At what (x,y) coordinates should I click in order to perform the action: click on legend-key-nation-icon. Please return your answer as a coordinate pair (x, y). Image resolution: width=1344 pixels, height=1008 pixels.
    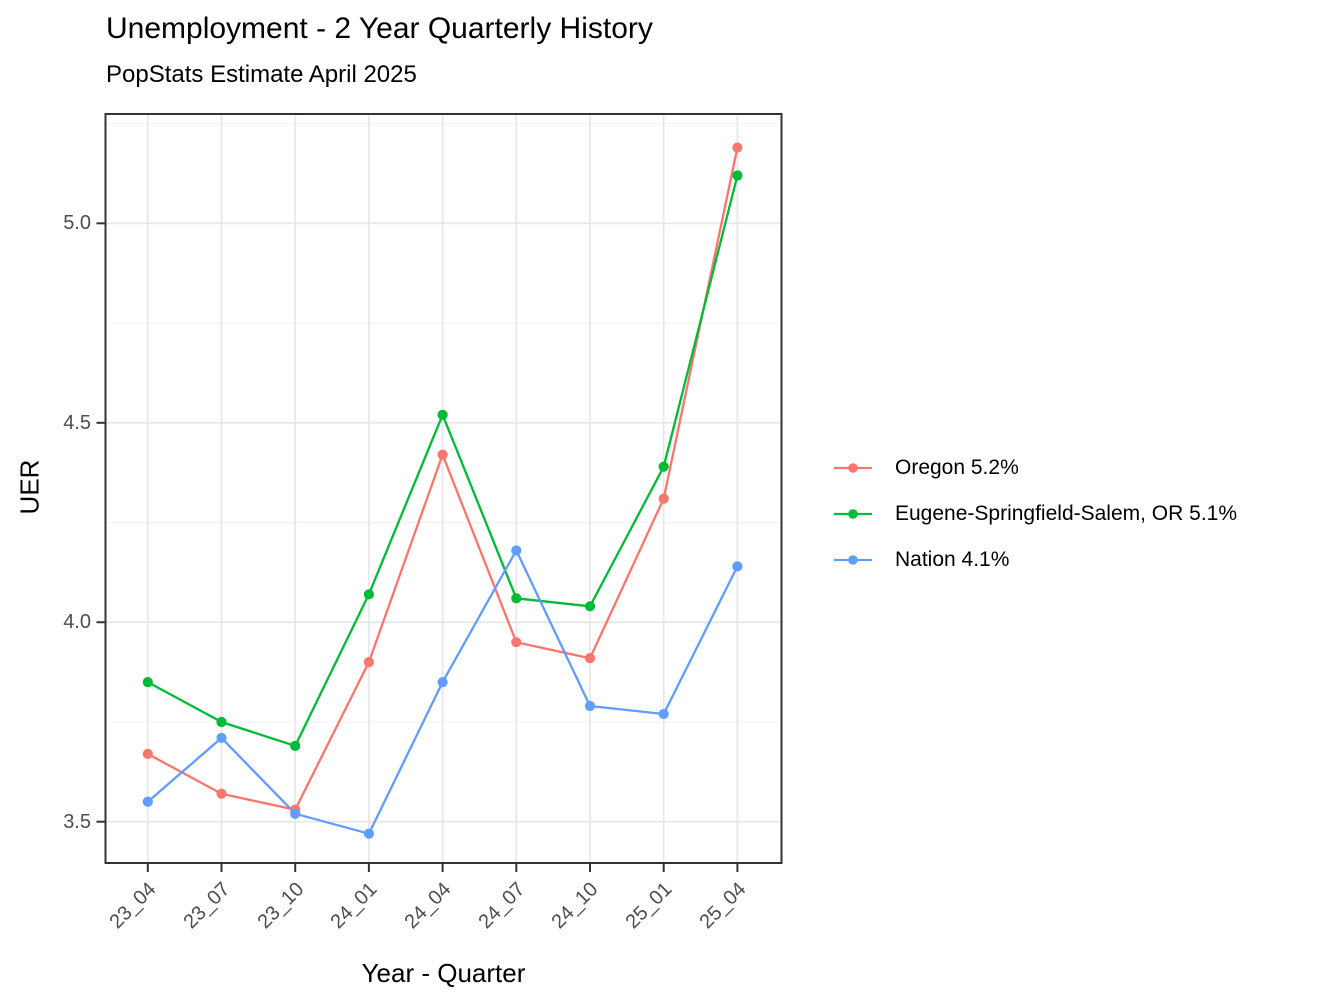
    Looking at the image, I should click on (853, 560).